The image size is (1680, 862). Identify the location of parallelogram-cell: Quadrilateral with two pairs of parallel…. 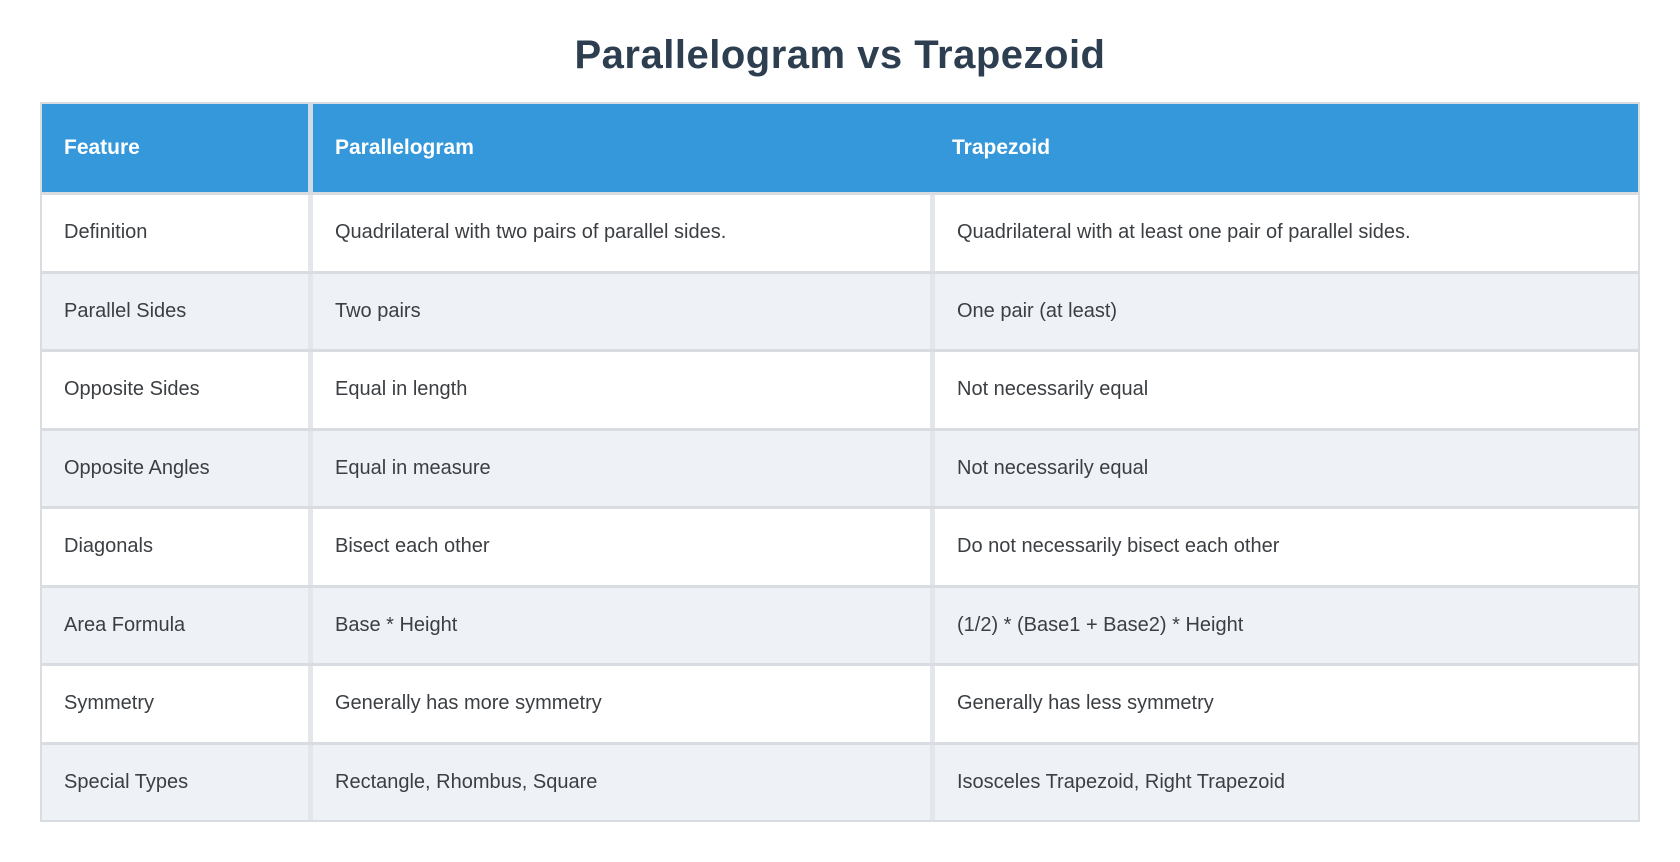
(619, 233).